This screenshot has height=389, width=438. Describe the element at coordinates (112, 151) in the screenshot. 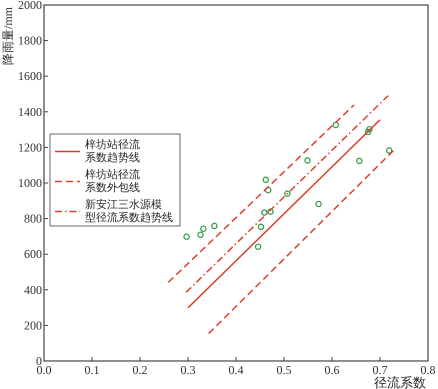

I see `legend-label: 梓坊站径流系数趋势线` at that location.